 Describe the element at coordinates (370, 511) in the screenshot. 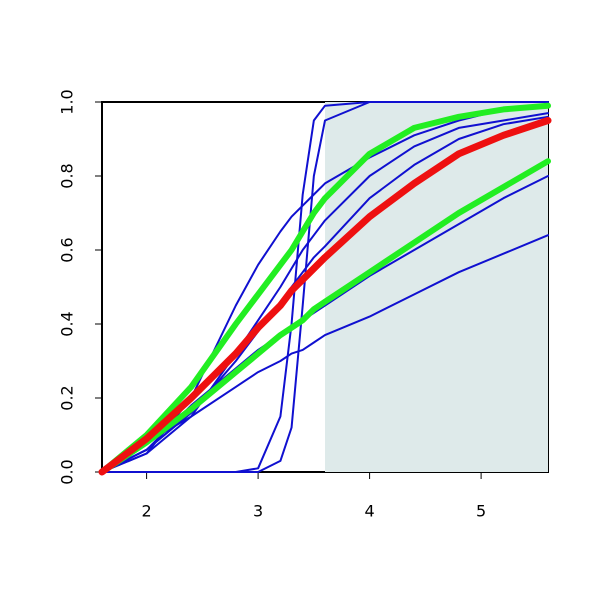

I see `x-tick-label: 4` at that location.